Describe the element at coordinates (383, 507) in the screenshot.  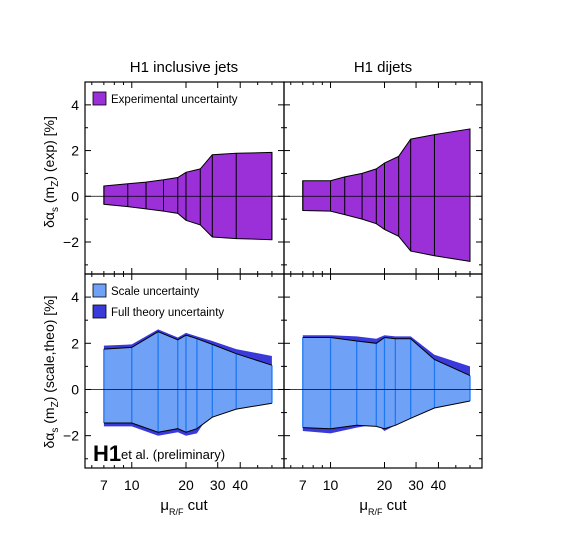
I see `xlabel-right: μR/F cut` at that location.